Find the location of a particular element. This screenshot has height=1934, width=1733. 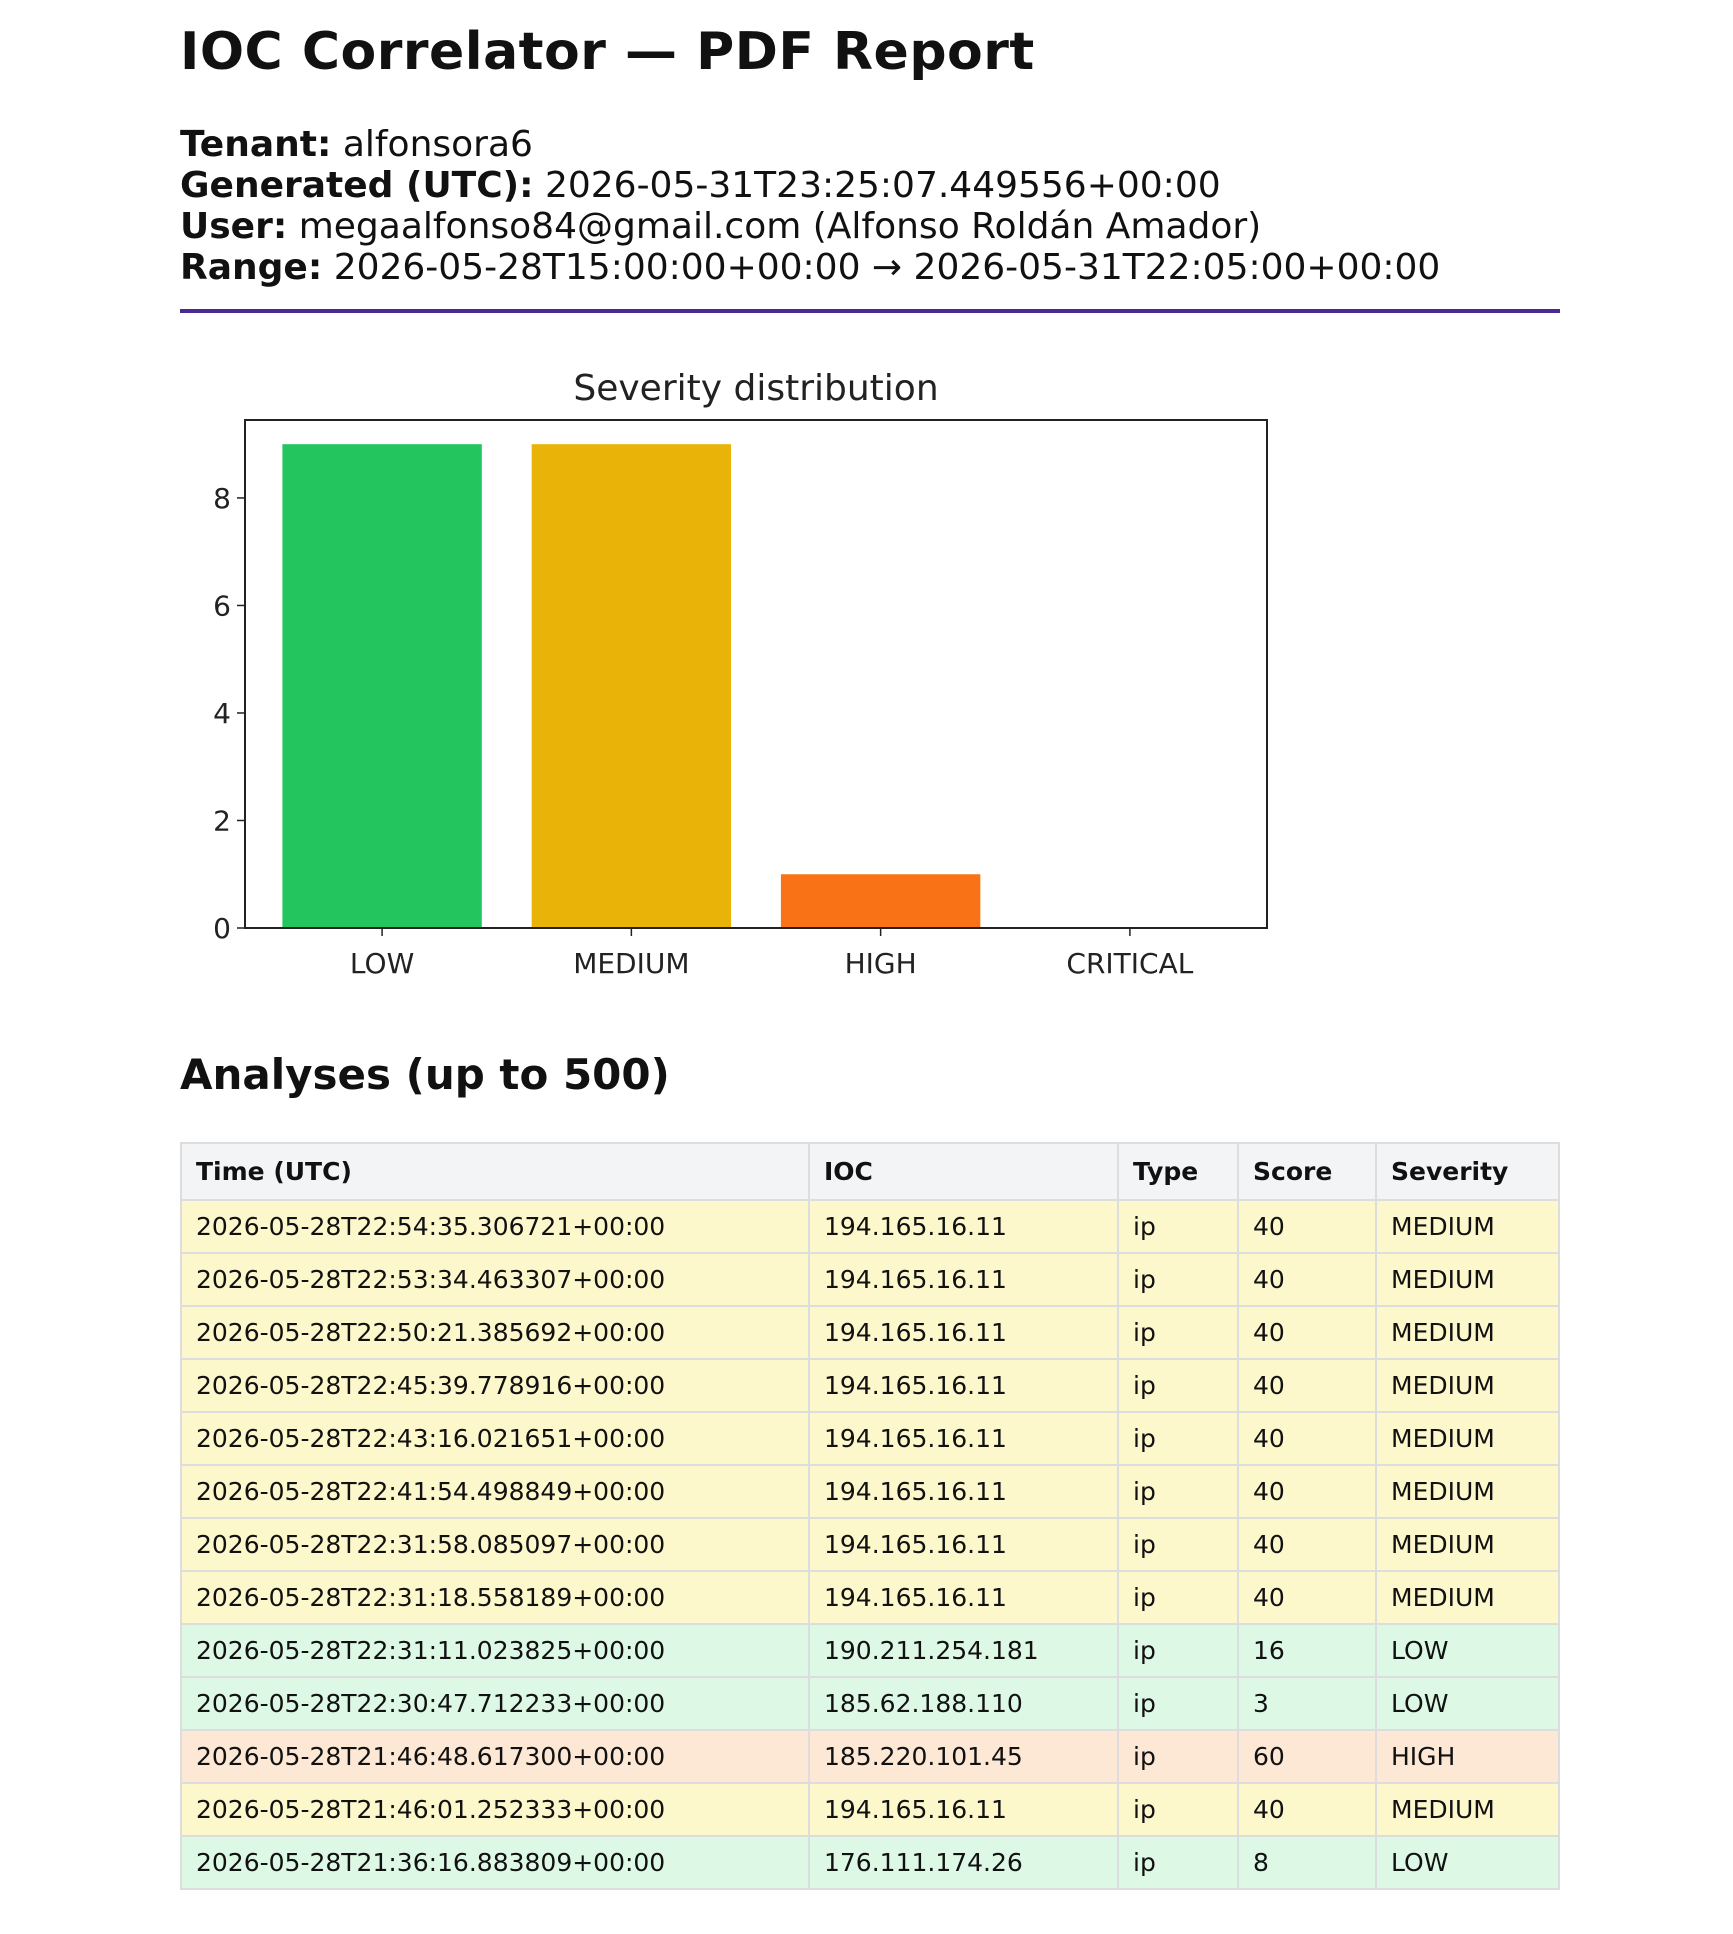

cell-time: 2026-05-28T22:31:18.558189+00:00 is located at coordinates (495, 1597).